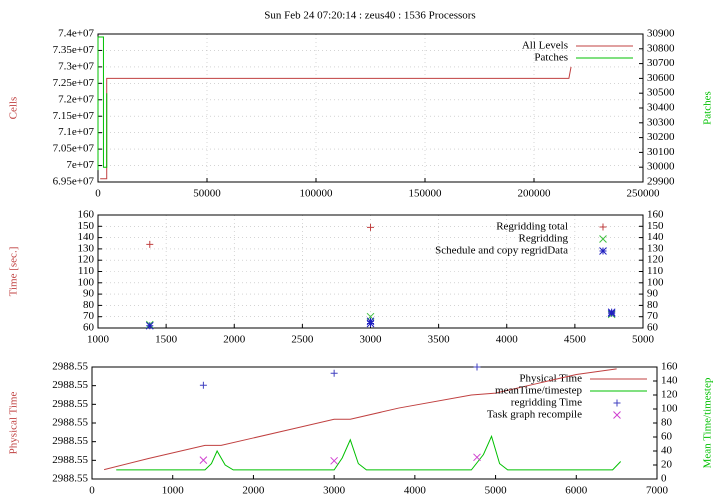 Image resolution: width=720 pixels, height=504 pixels. Describe the element at coordinates (661, 182) in the screenshot. I see `y2-tick-label: 29900` at that location.